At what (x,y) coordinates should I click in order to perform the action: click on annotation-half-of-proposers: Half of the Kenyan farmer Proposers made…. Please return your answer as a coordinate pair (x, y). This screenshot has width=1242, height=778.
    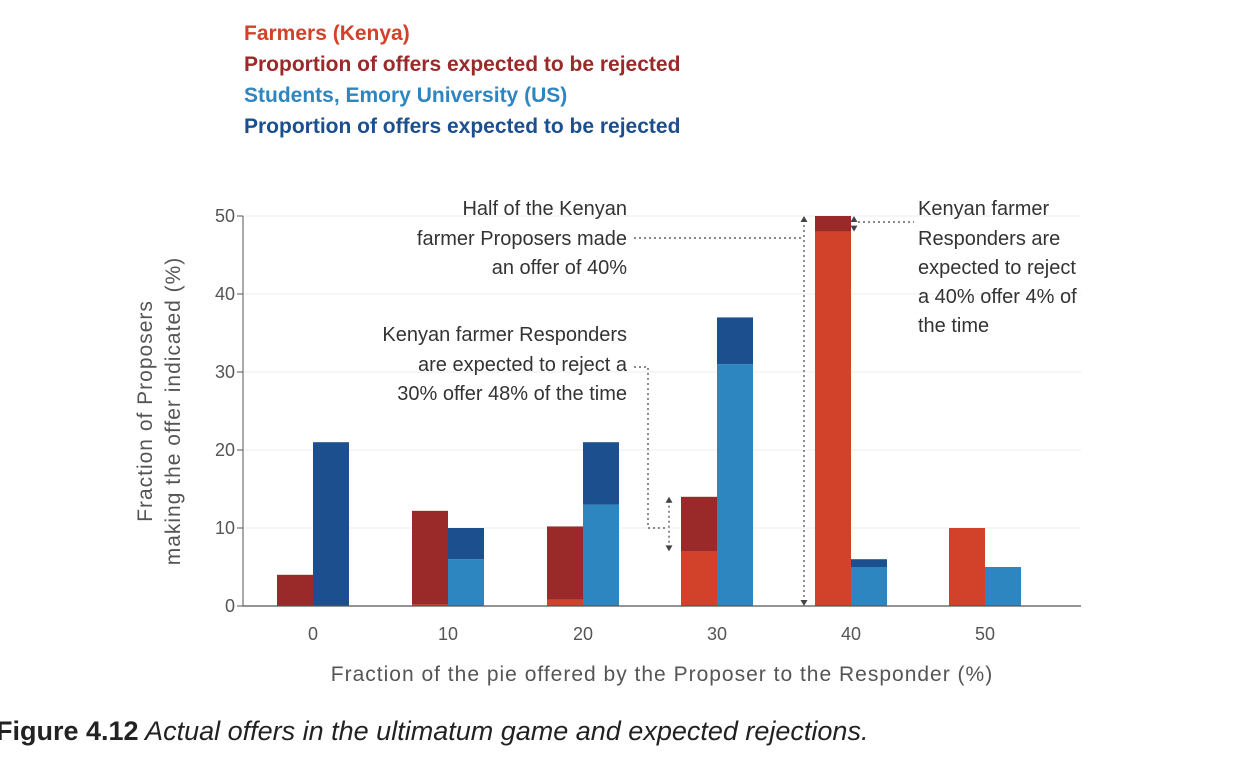
    Looking at the image, I should click on (522, 238).